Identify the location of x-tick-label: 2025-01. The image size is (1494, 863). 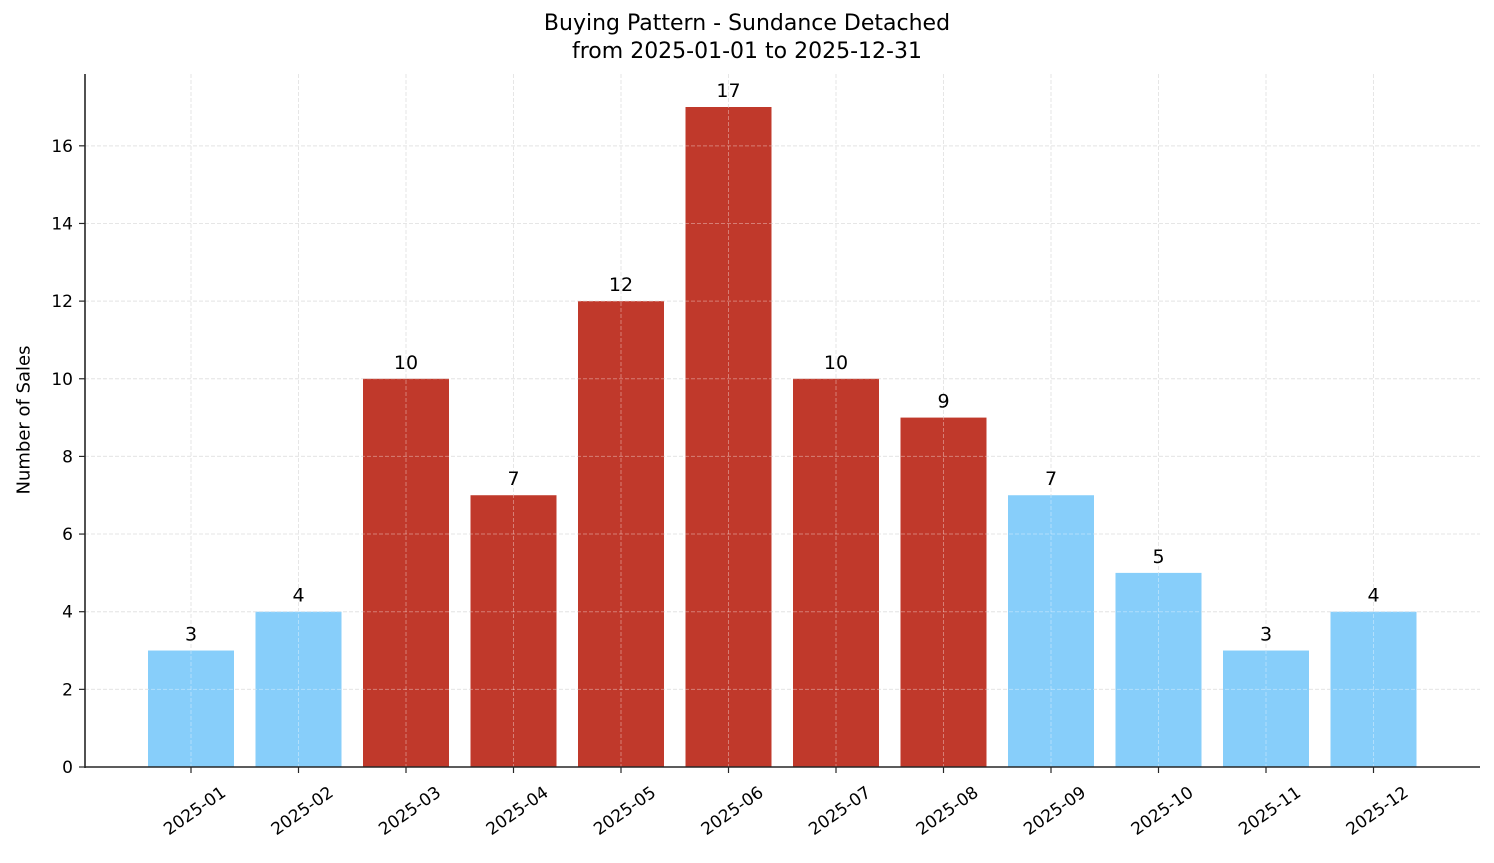
(195, 811).